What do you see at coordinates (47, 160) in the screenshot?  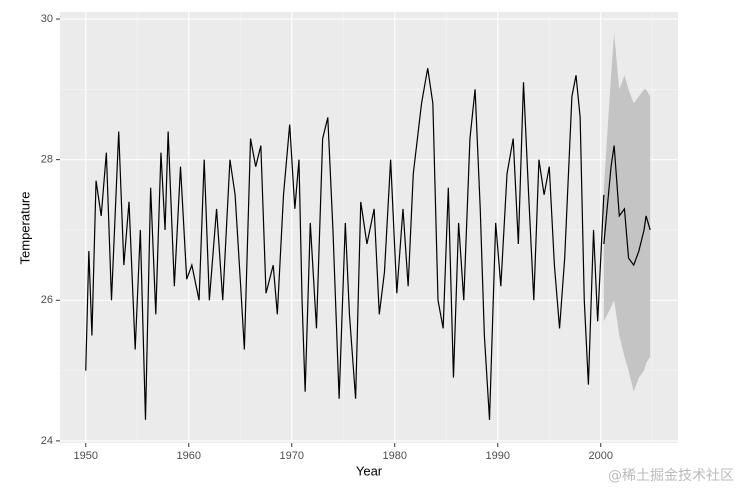 I see `y-tick-label: 28` at bounding box center [47, 160].